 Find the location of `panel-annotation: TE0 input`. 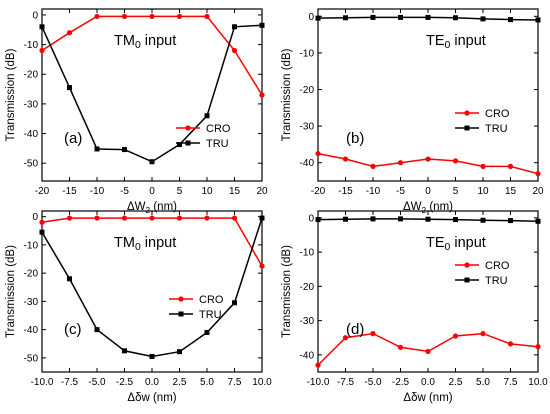

panel-annotation: TE0 input is located at coordinates (456, 42).